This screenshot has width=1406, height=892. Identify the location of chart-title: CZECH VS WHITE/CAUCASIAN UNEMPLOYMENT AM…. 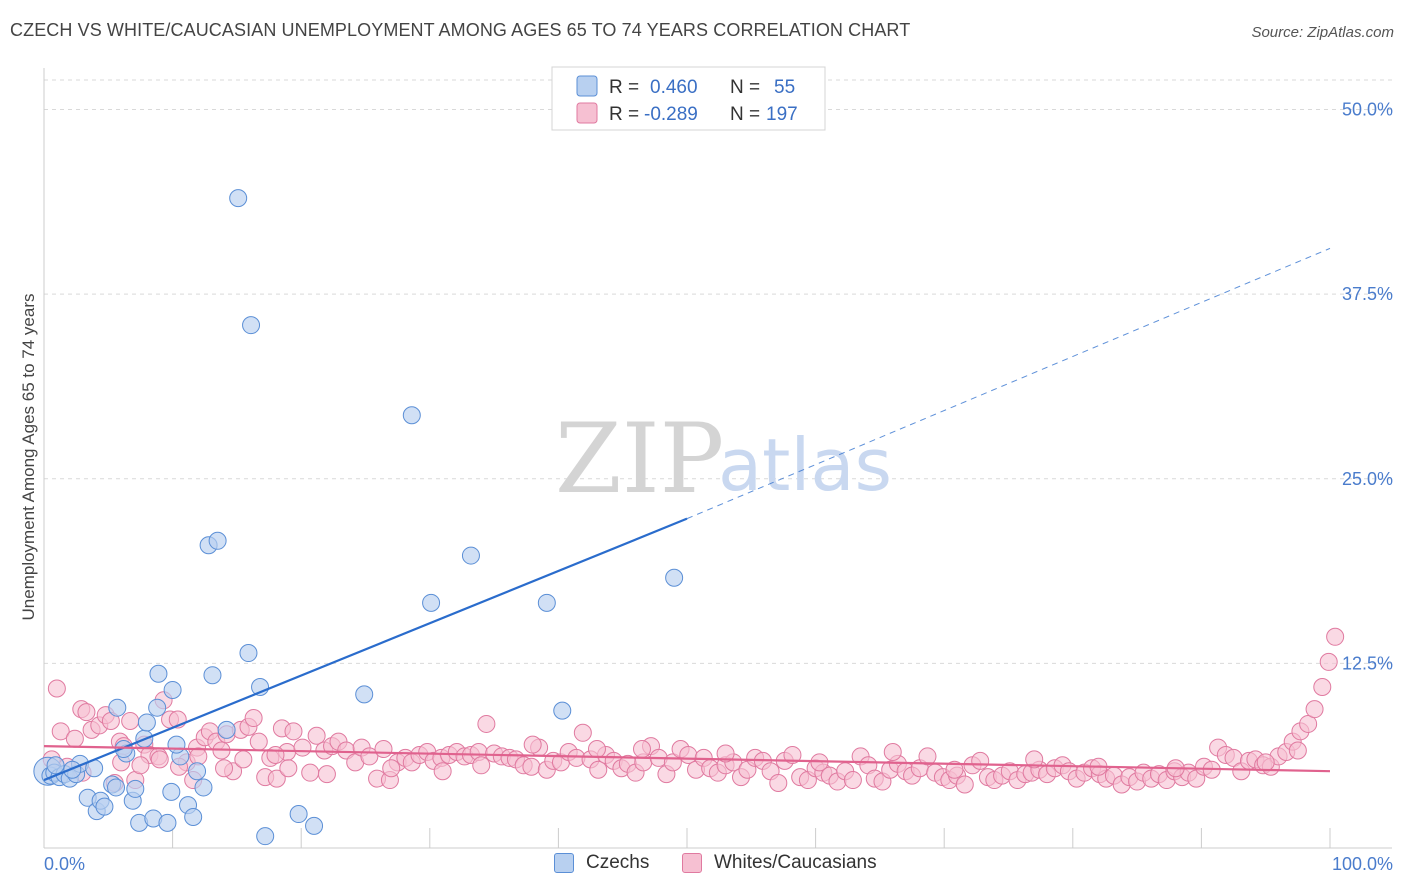
(460, 30).